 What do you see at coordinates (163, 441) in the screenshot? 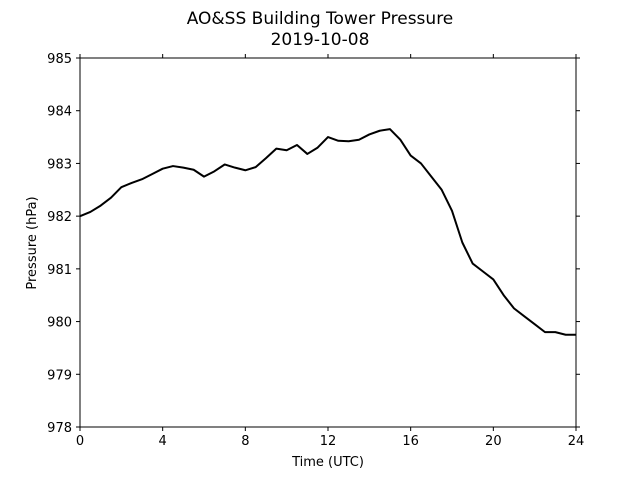
I see `x-tick-label: 4` at bounding box center [163, 441].